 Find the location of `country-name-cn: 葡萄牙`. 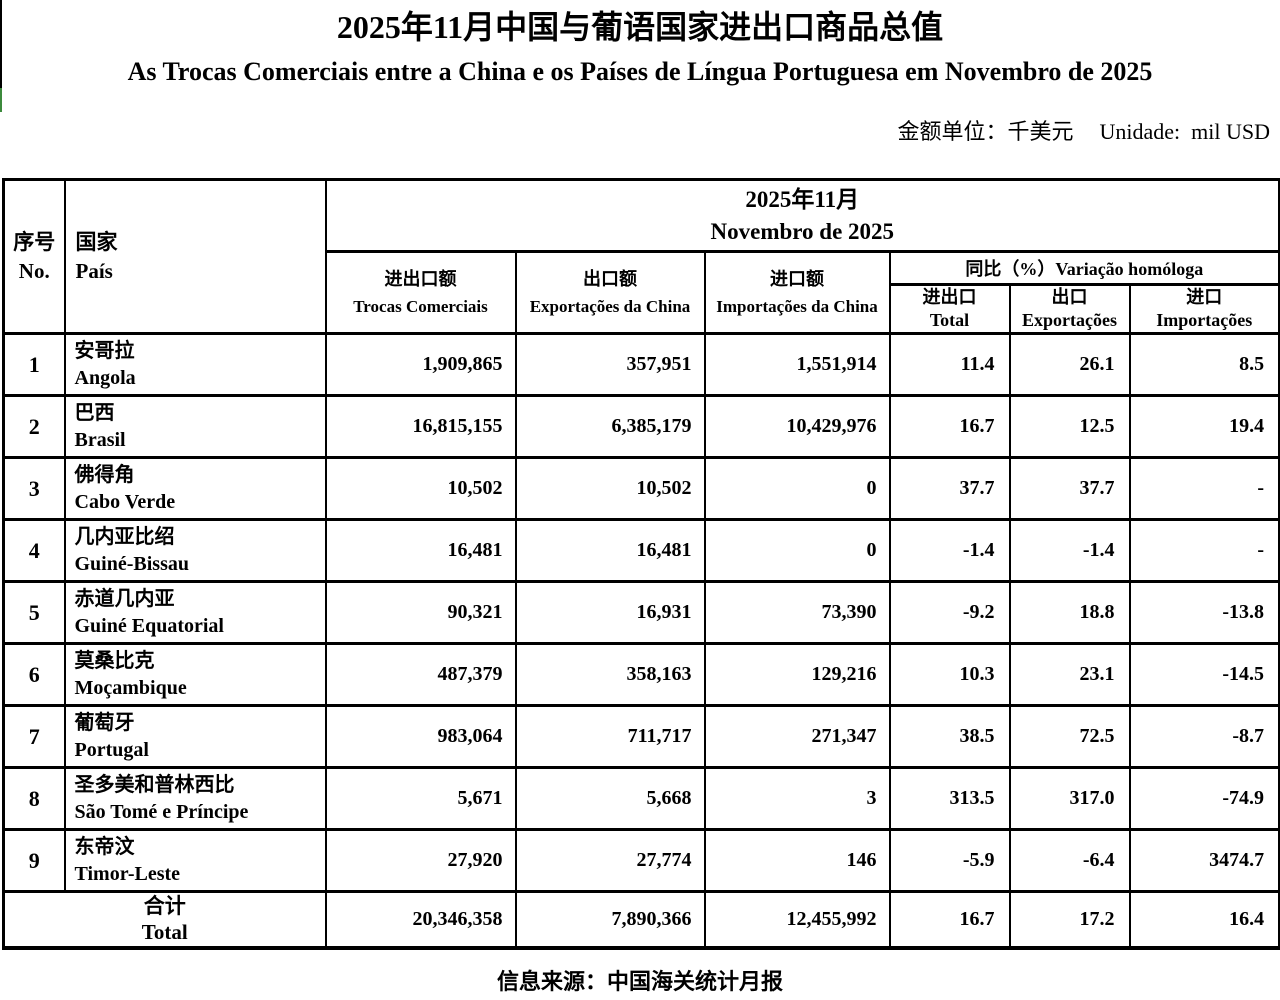

country-name-cn: 葡萄牙 is located at coordinates (104, 722).